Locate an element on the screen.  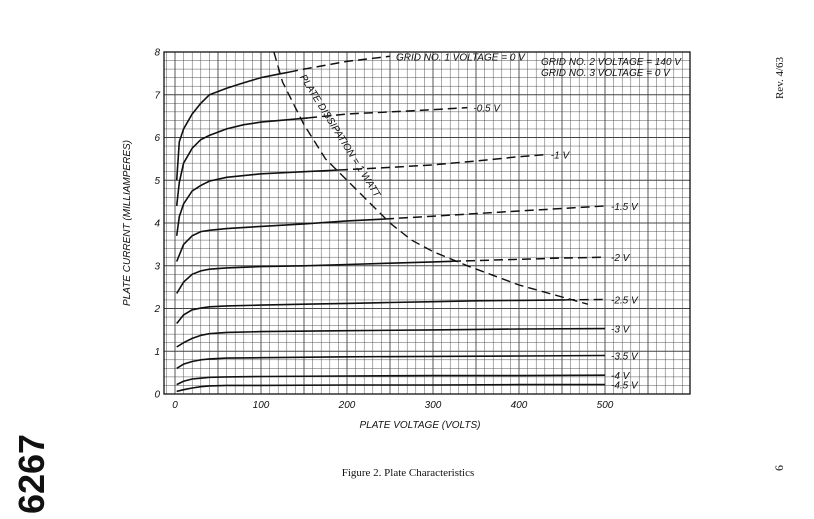
plate-dissipation-label: PLATE DISSIPATION = 1 WATT is located at coordinates (339, 137).